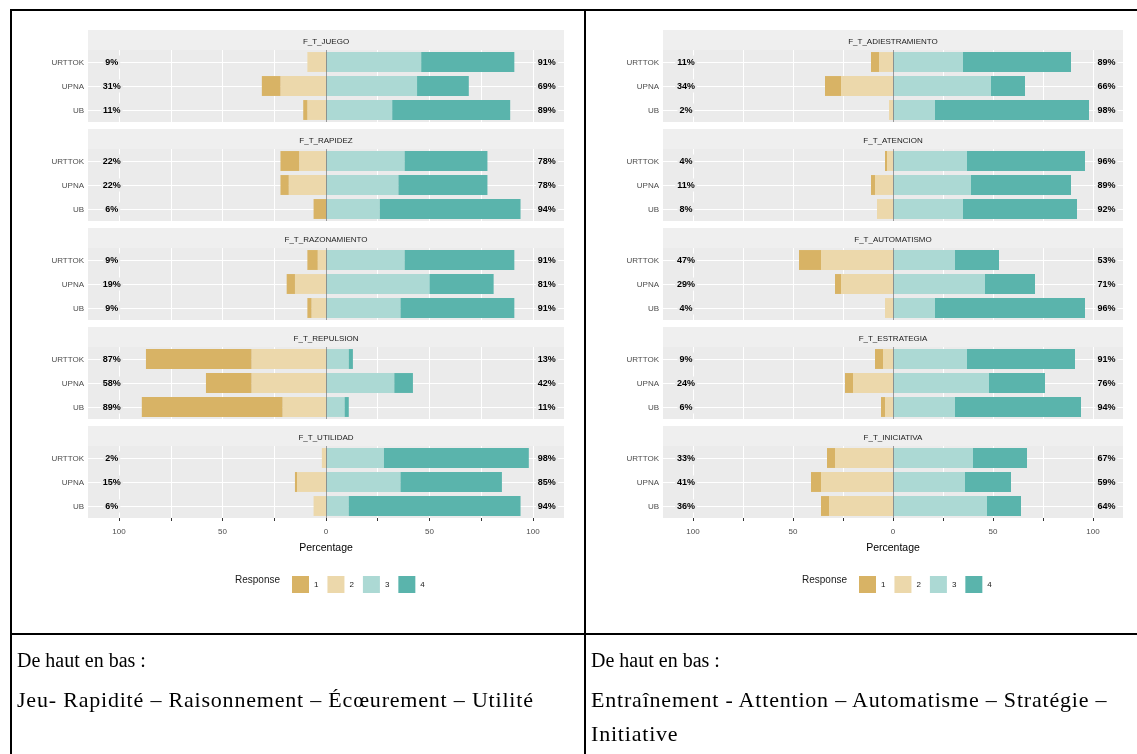  Describe the element at coordinates (686, 383) in the screenshot. I see `annotation: 24%` at that location.